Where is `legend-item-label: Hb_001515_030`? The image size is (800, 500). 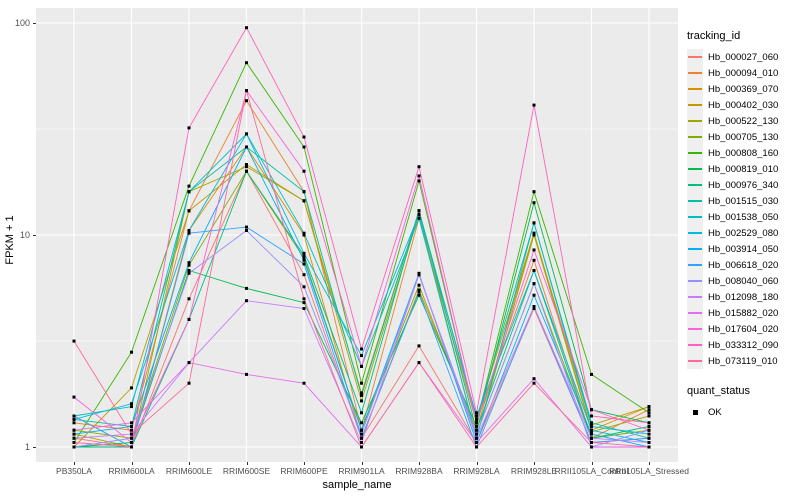 legend-item-label: Hb_001515_030 is located at coordinates (743, 201).